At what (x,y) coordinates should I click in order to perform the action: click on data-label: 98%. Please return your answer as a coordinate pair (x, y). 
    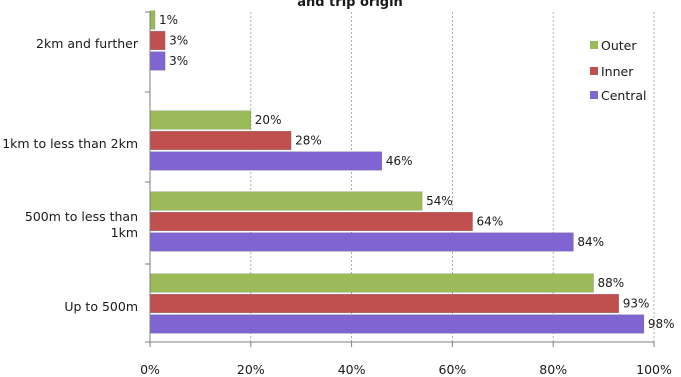
    Looking at the image, I should click on (661, 324).